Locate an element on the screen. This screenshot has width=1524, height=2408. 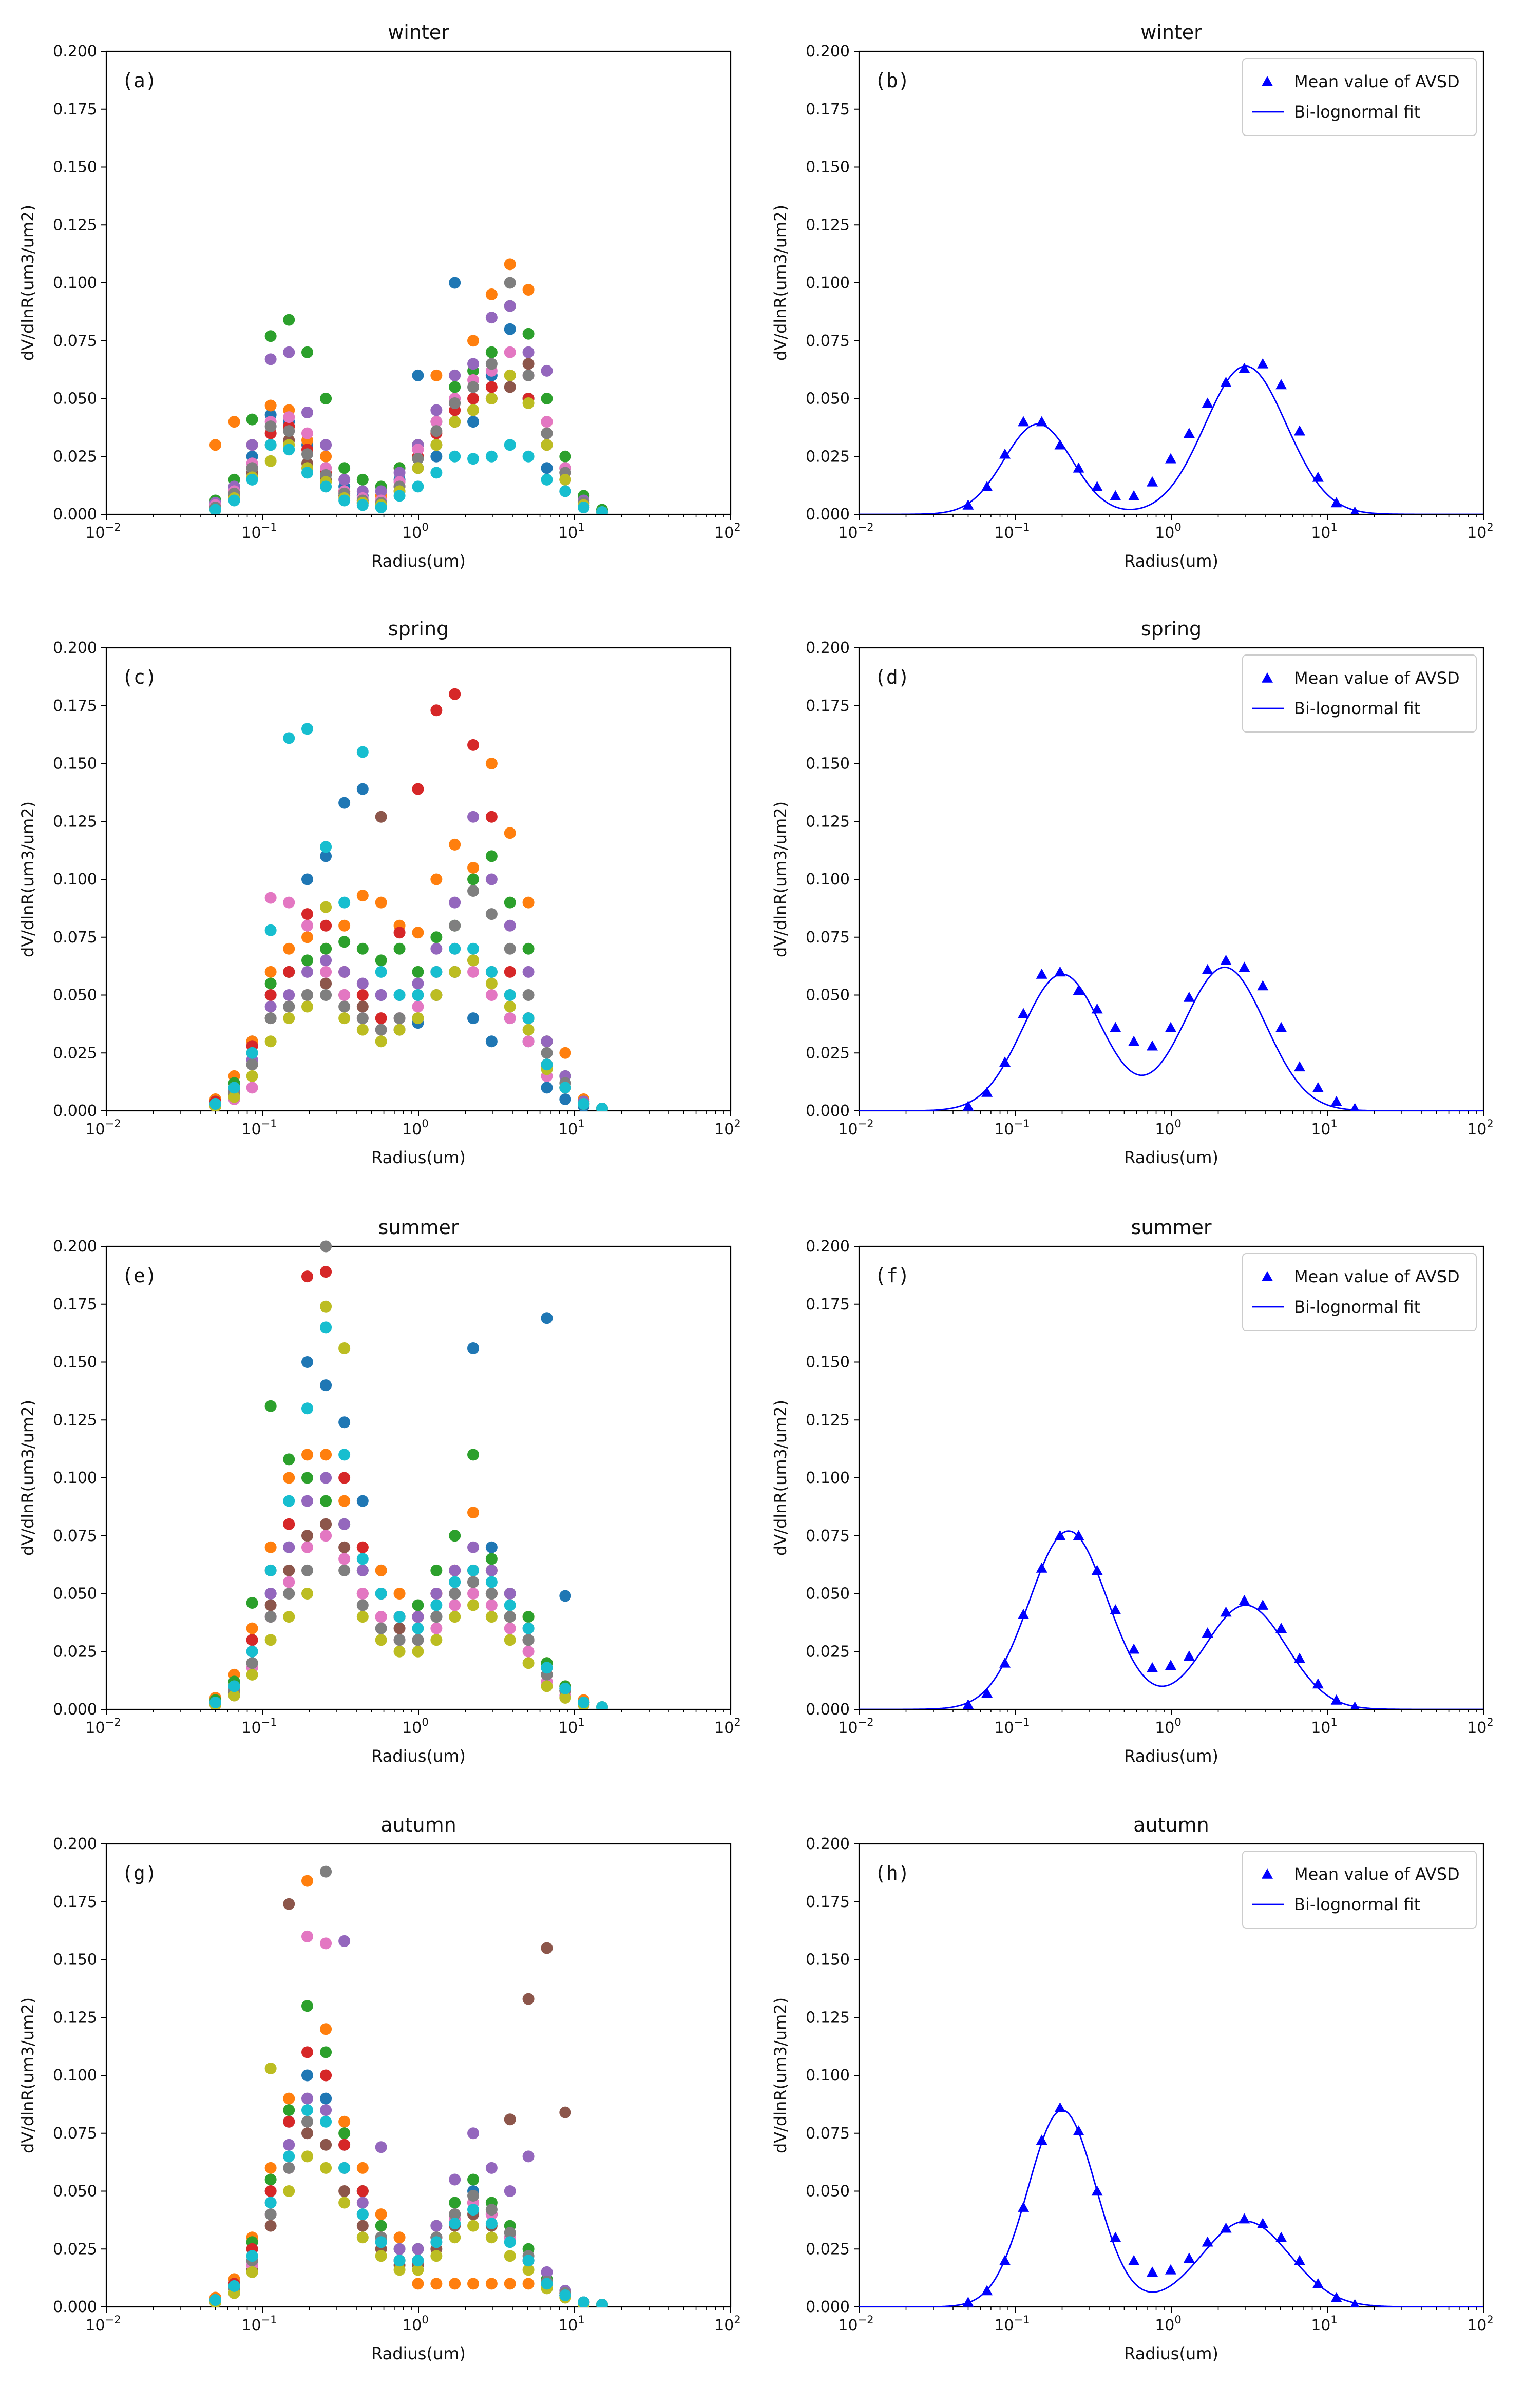
panel-c-xtick-label: 10−2 is located at coordinates (103, 1128).